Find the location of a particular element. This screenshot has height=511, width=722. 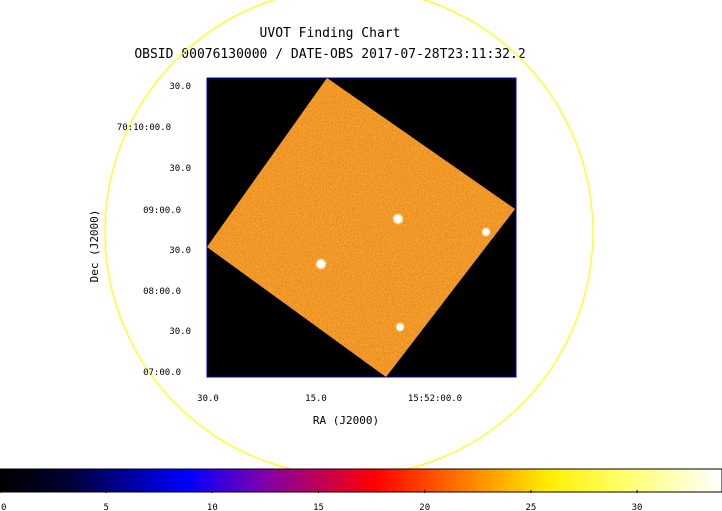

colorbar-ticks: 0 5 10 15 20 25 30 is located at coordinates (321, 500).